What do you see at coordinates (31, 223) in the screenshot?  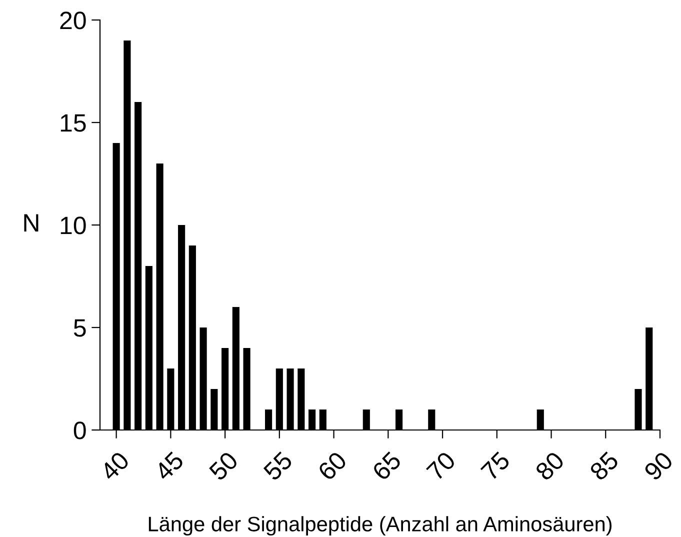 I see `y-axis-title: N` at bounding box center [31, 223].